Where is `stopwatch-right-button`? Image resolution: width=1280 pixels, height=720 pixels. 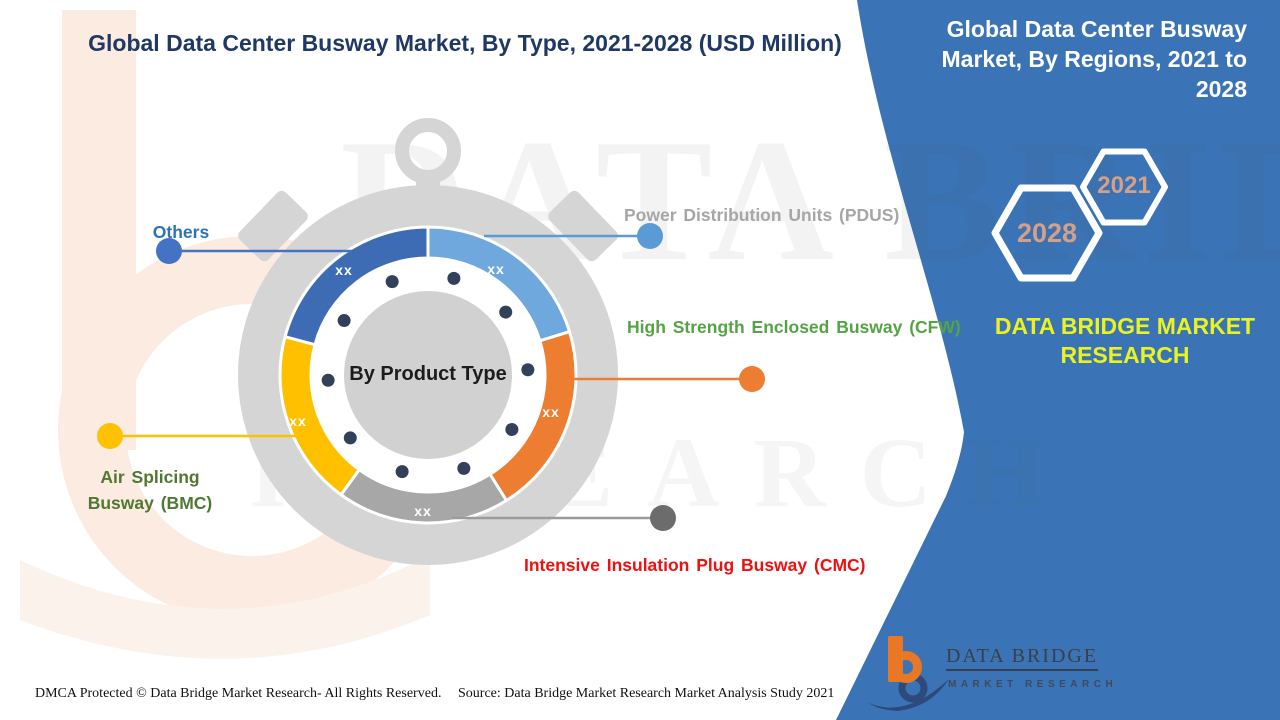 stopwatch-right-button is located at coordinates (583, 226).